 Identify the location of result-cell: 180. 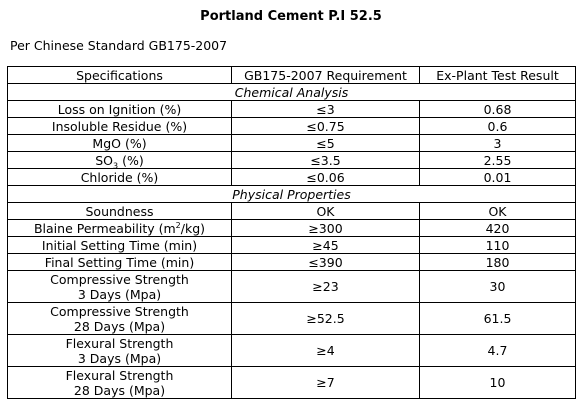
(497, 262).